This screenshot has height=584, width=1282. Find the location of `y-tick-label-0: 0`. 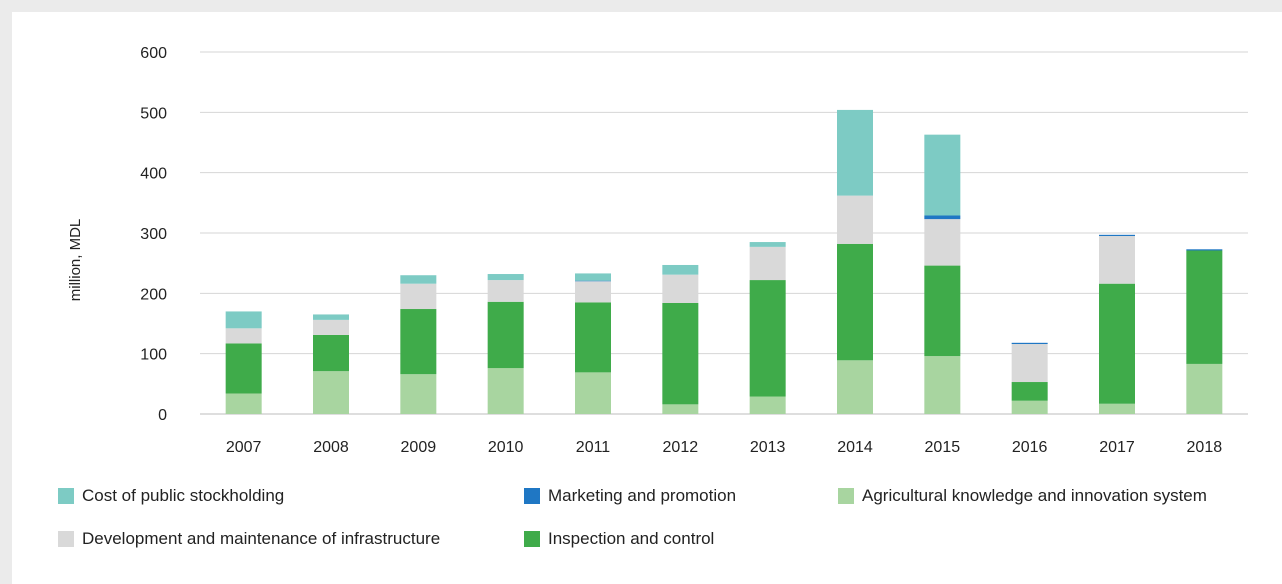

y-tick-label-0: 0 is located at coordinates (162, 415).